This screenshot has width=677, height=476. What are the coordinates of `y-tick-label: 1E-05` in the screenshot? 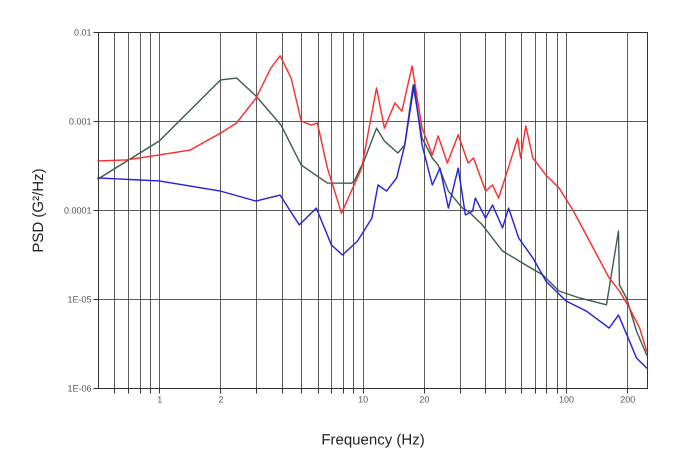 It's located at (79, 299).